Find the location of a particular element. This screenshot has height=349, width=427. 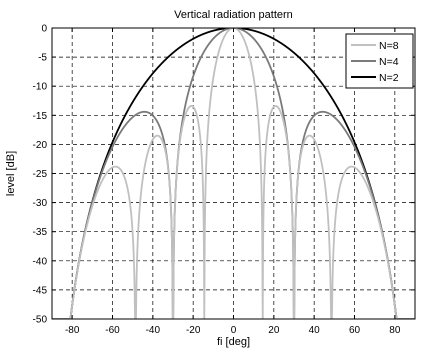

legend-label: N=2 is located at coordinates (389, 78).